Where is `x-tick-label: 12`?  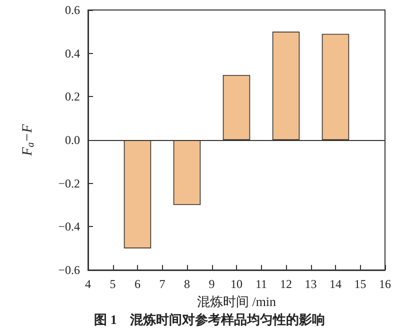
x-tick-label: 12 is located at coordinates (286, 284).